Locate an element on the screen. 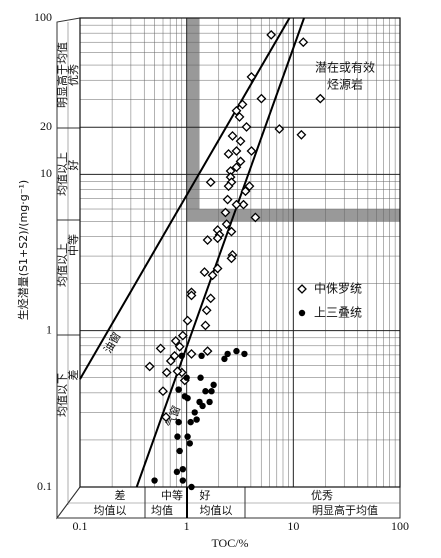 The height and width of the screenshot is (558, 441). y-axis-label: 生烃潜量(S1+S2)/(mg·g⁻¹) is located at coordinates (23, 250).